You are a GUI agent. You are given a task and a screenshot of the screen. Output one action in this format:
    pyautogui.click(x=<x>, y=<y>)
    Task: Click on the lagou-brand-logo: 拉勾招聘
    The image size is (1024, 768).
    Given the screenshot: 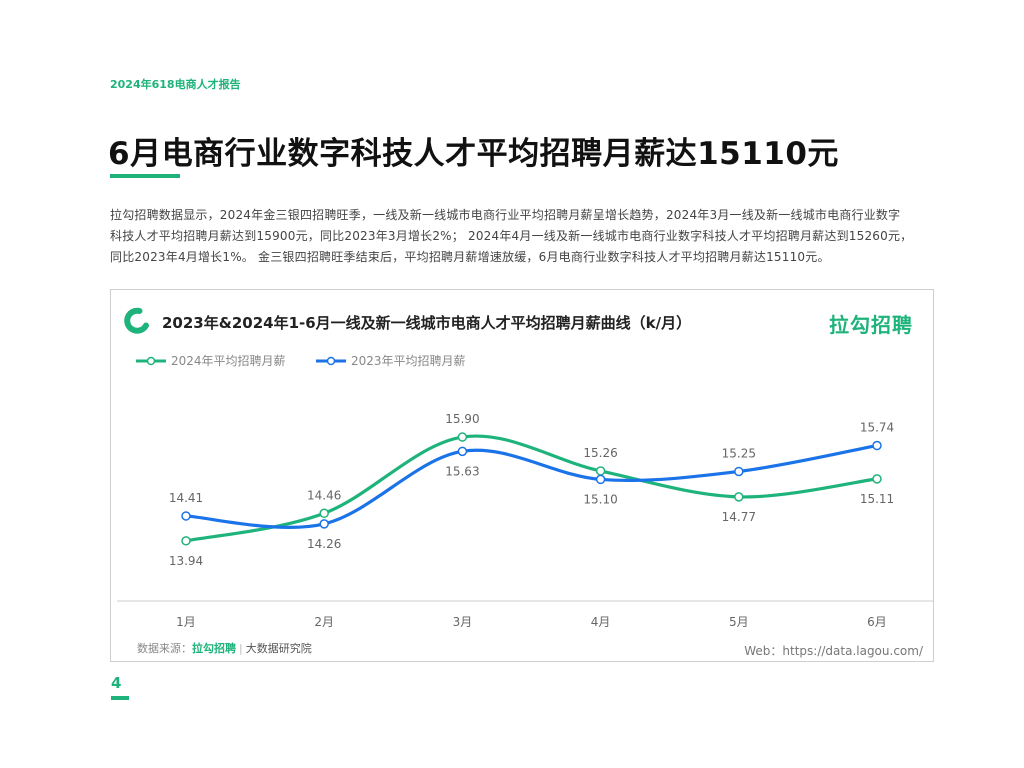 What is the action you would take?
    pyautogui.click(x=871, y=325)
    